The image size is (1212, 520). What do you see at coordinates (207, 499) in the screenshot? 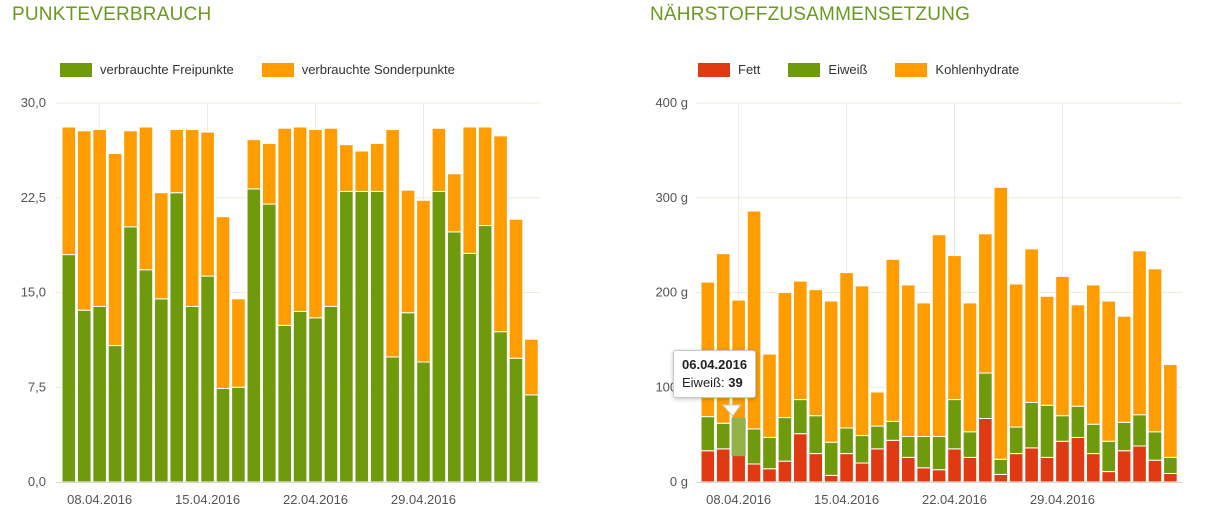
I see `left-x-tick-label: 15.04.2016` at bounding box center [207, 499].